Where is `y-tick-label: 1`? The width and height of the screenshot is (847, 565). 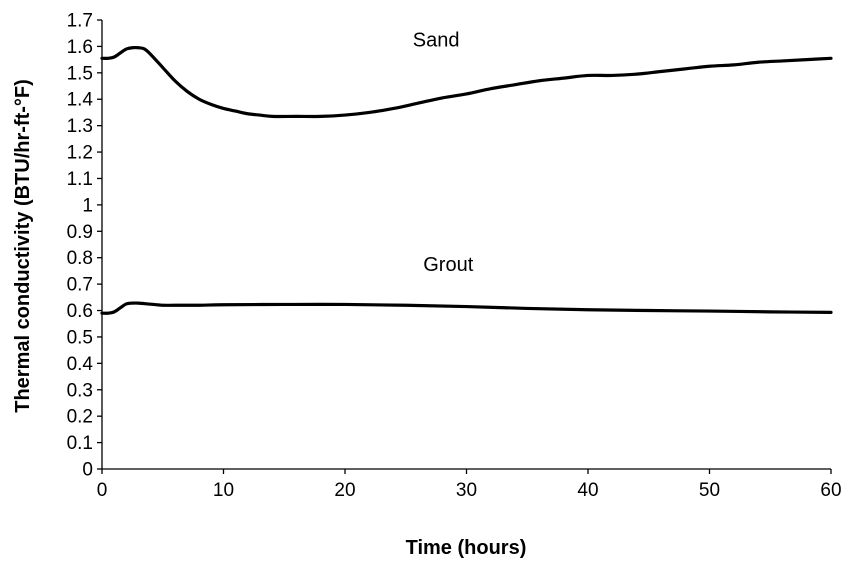
y-tick-label: 1 is located at coordinates (87, 205).